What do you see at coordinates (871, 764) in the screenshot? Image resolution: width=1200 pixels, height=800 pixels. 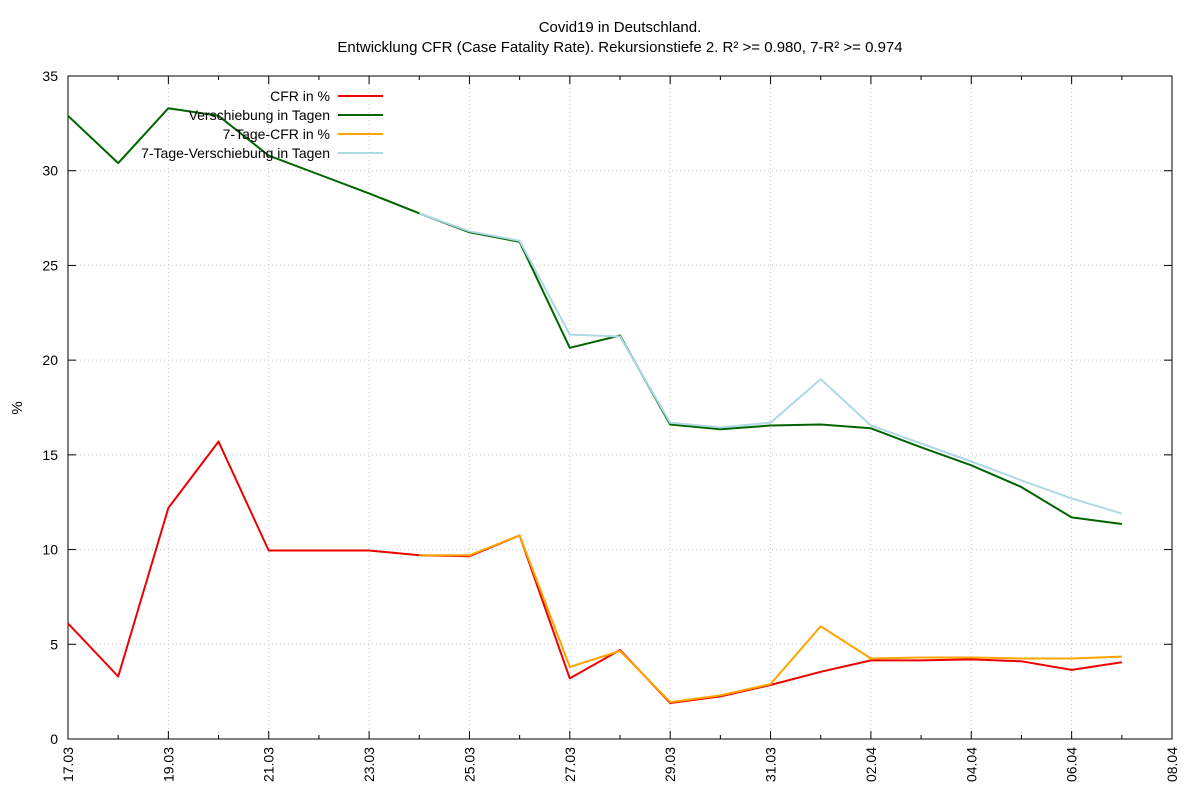 I see `x-tick-label: 02.04` at bounding box center [871, 764].